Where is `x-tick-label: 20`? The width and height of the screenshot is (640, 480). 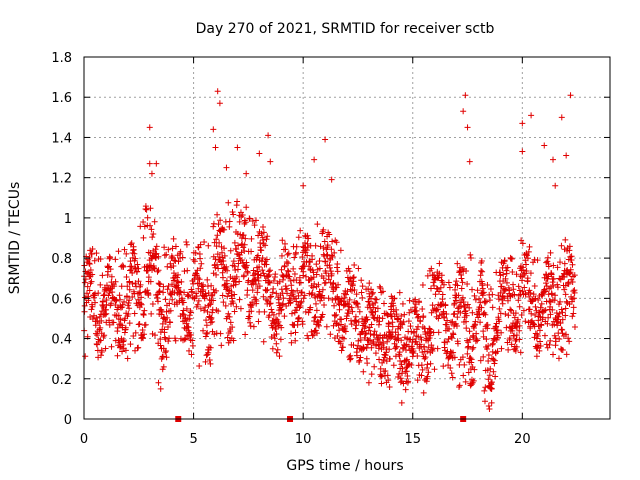 x-tick-label: 20 is located at coordinates (522, 439).